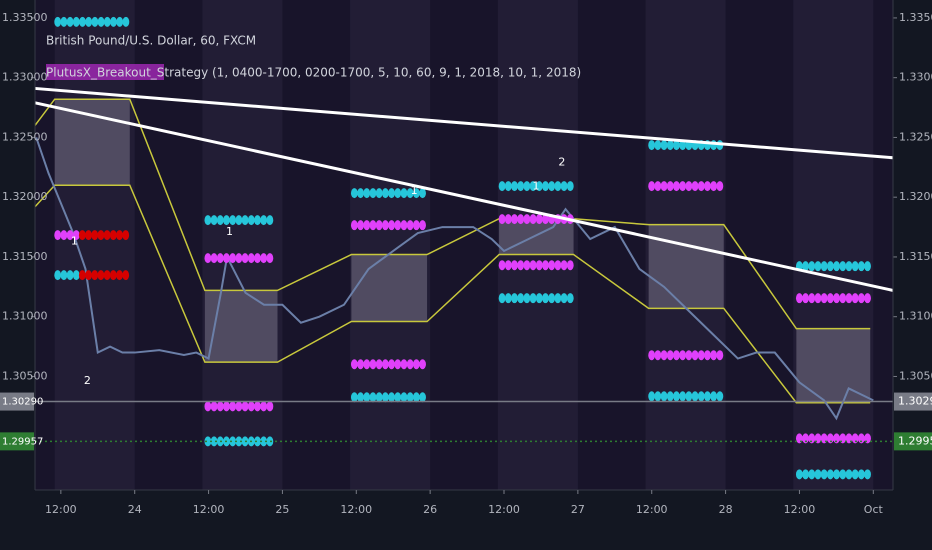 The image size is (932, 550). I want to click on price-tag-box, so click(913, 441).